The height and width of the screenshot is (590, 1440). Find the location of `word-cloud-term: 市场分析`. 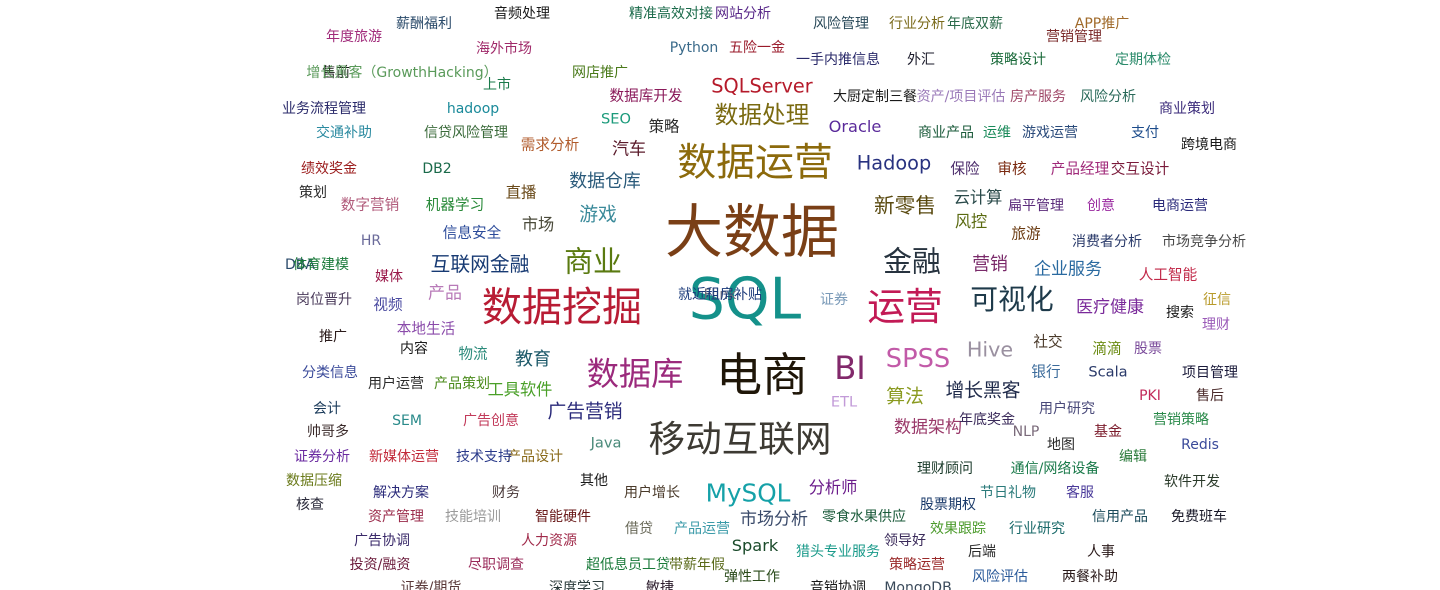

word-cloud-term: 市场分析 is located at coordinates (774, 519).